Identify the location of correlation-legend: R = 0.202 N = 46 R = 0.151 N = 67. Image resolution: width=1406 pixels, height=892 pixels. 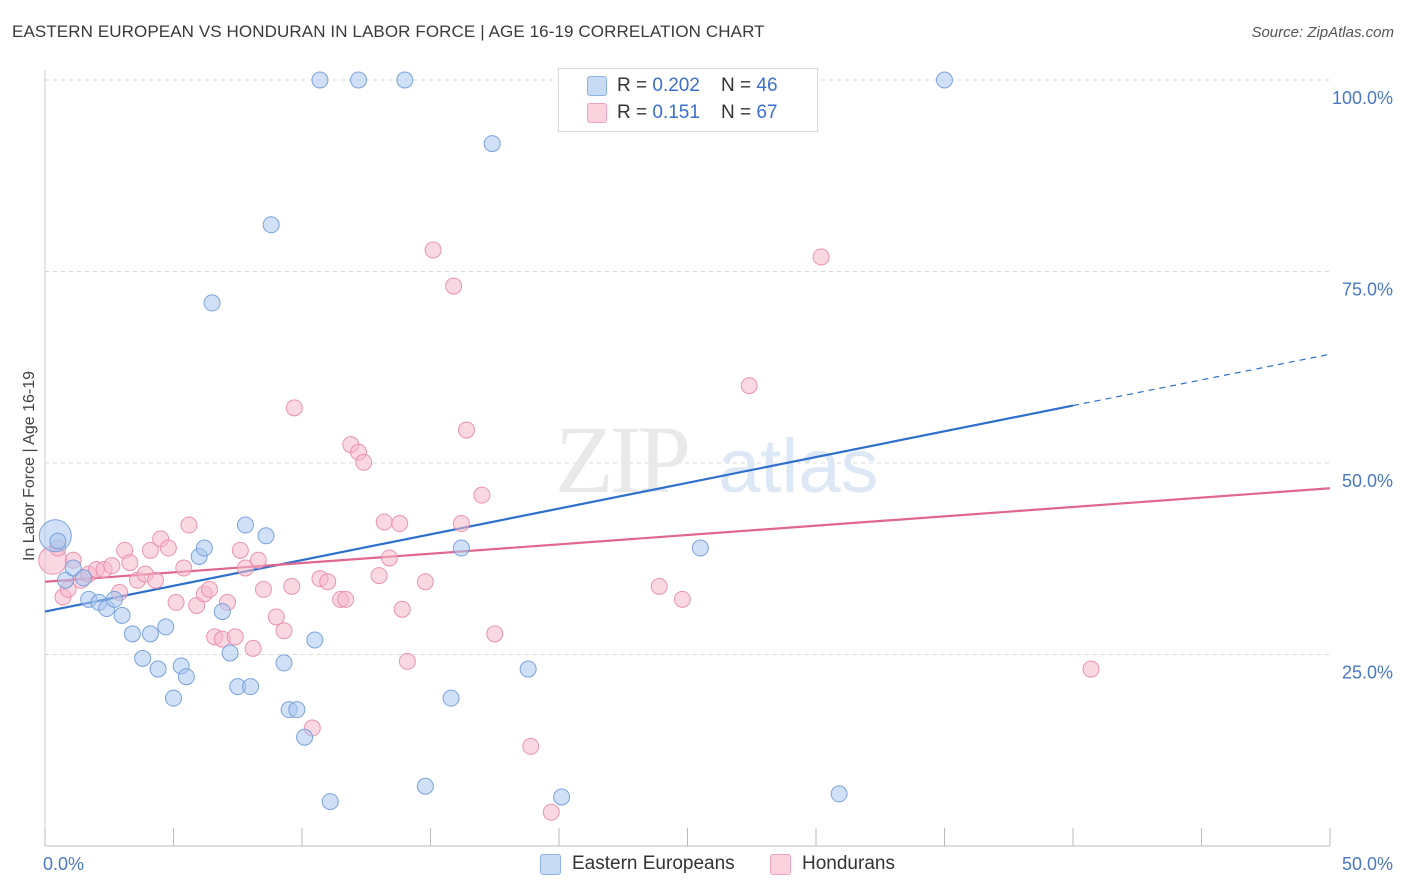
(688, 100).